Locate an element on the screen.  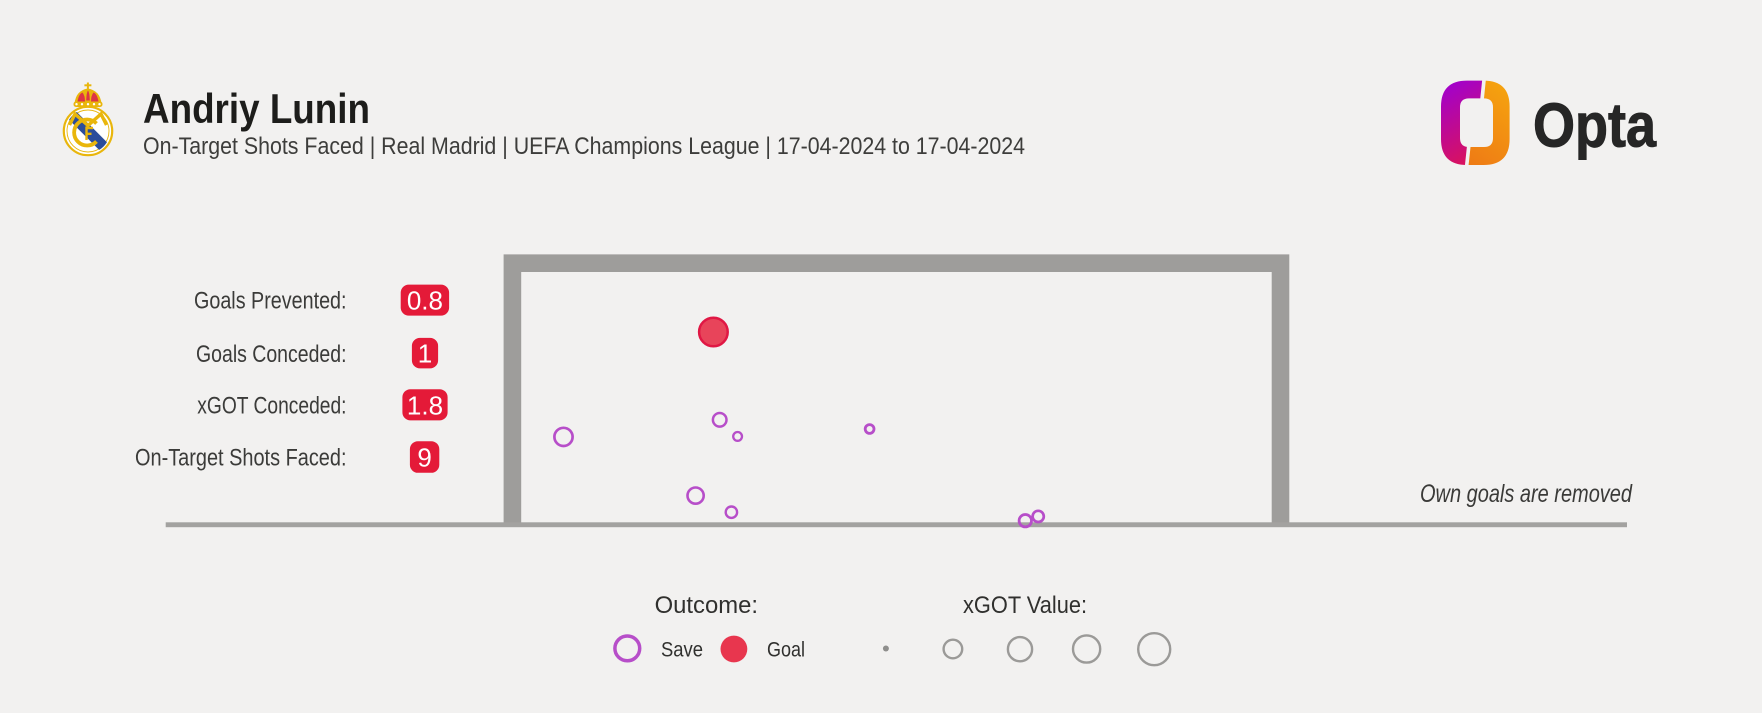
svg-text: 1 is located at coordinates (425, 354).